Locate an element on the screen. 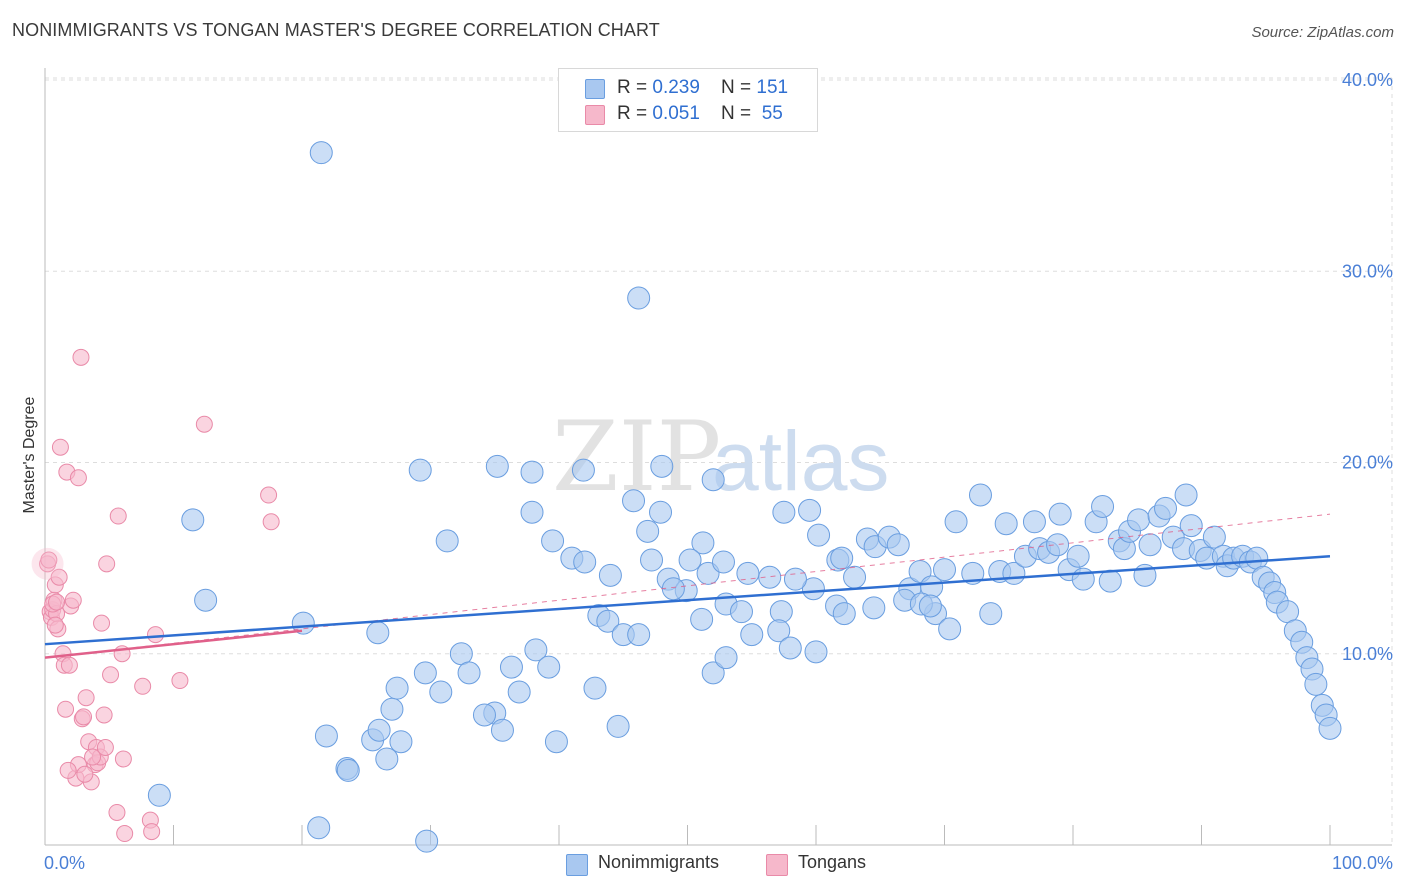 The height and width of the screenshot is (892, 1406). tongans-point-large is located at coordinates (47, 563).